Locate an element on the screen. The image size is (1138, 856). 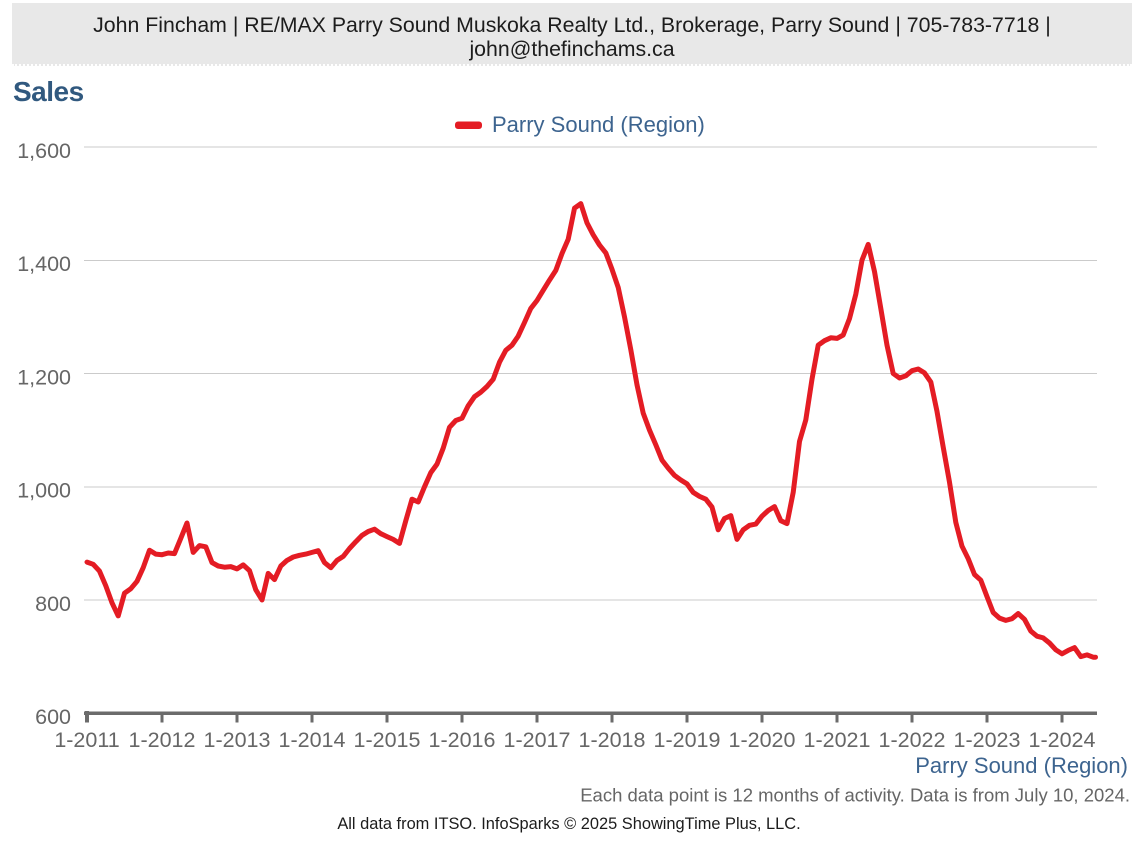
svg-text: 1,000 is located at coordinates (44, 491).